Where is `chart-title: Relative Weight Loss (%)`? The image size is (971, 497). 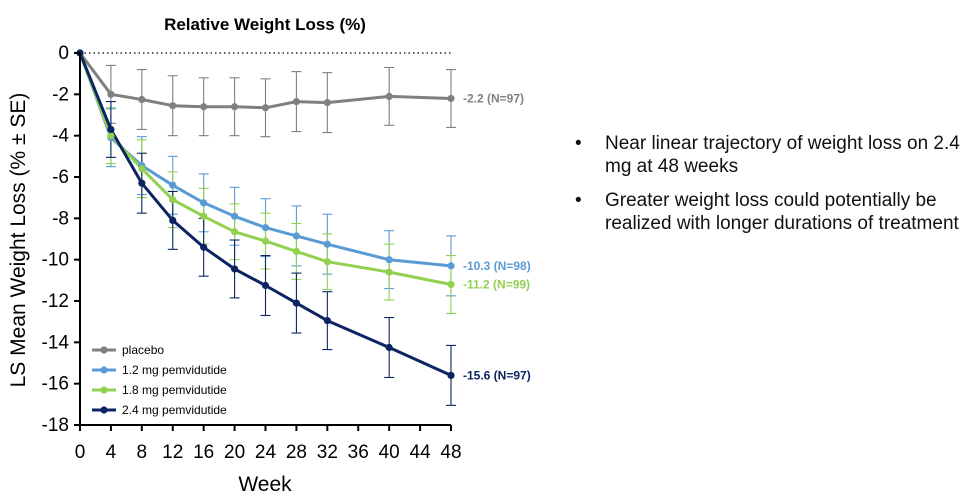
chart-title: Relative Weight Loss (%) is located at coordinates (265, 24).